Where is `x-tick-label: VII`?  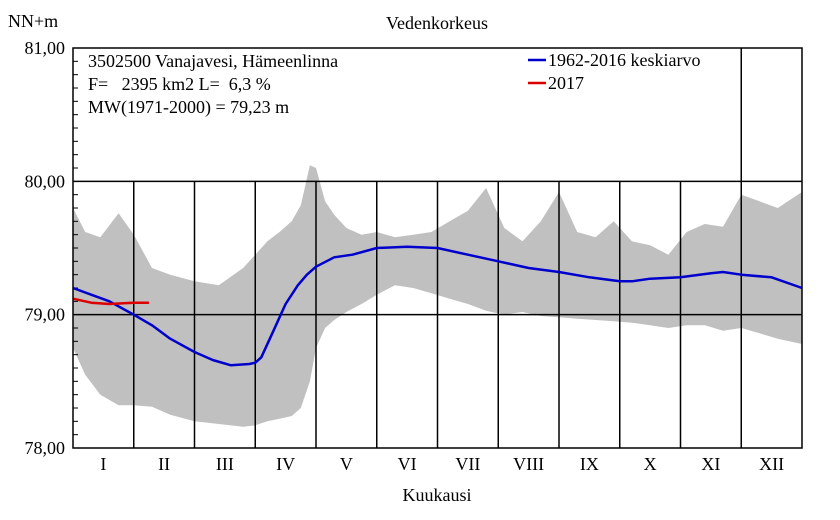 x-tick-label: VII is located at coordinates (467, 464).